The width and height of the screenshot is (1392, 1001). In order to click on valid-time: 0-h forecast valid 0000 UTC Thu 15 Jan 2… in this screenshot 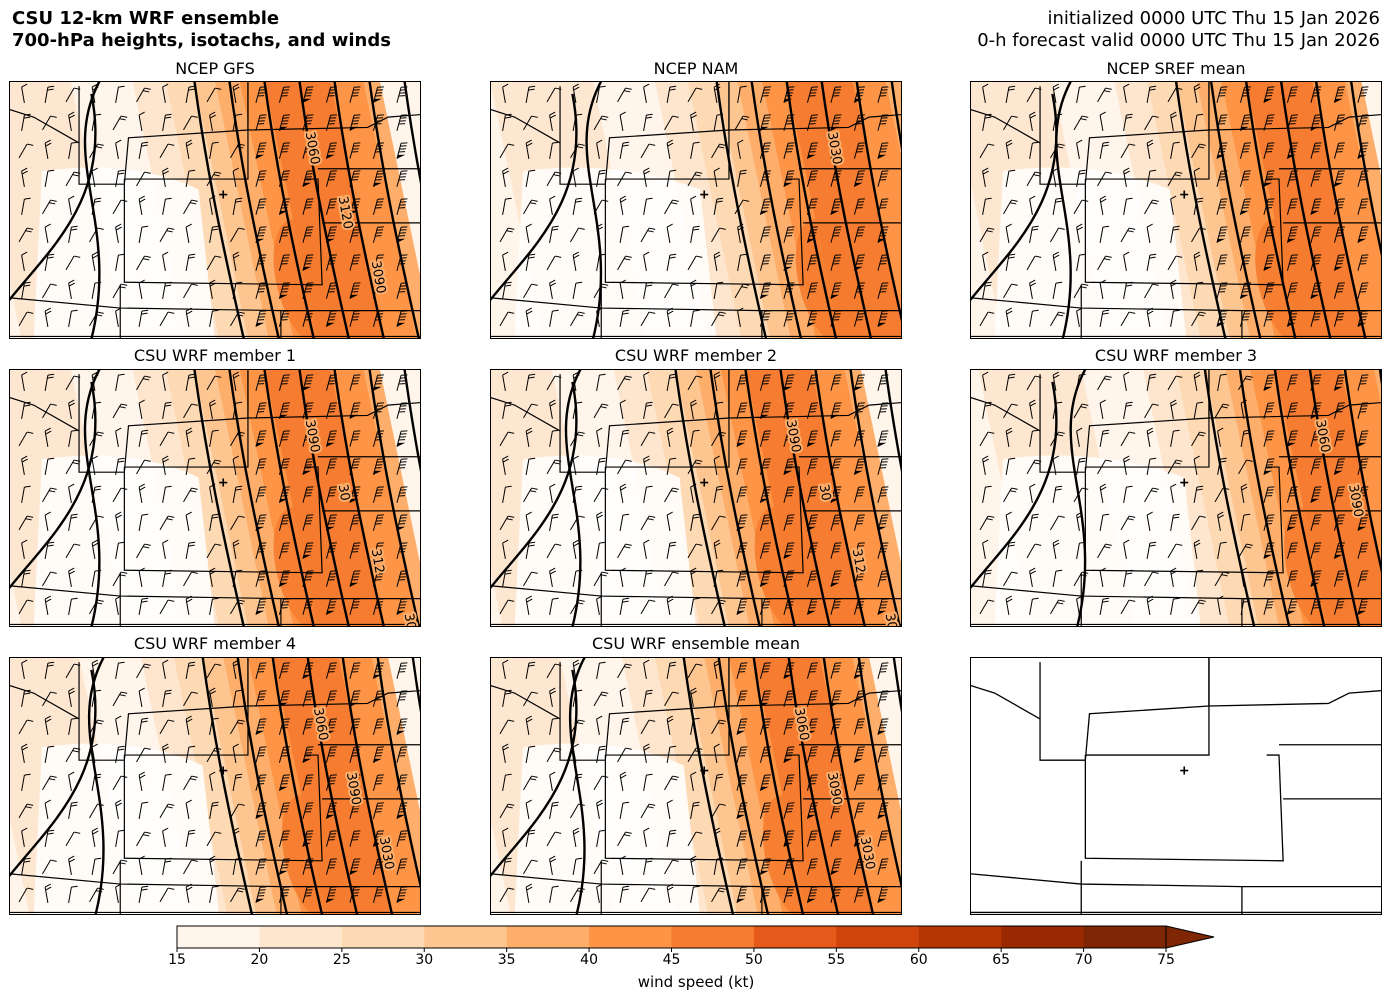, I will do `click(1178, 40)`.